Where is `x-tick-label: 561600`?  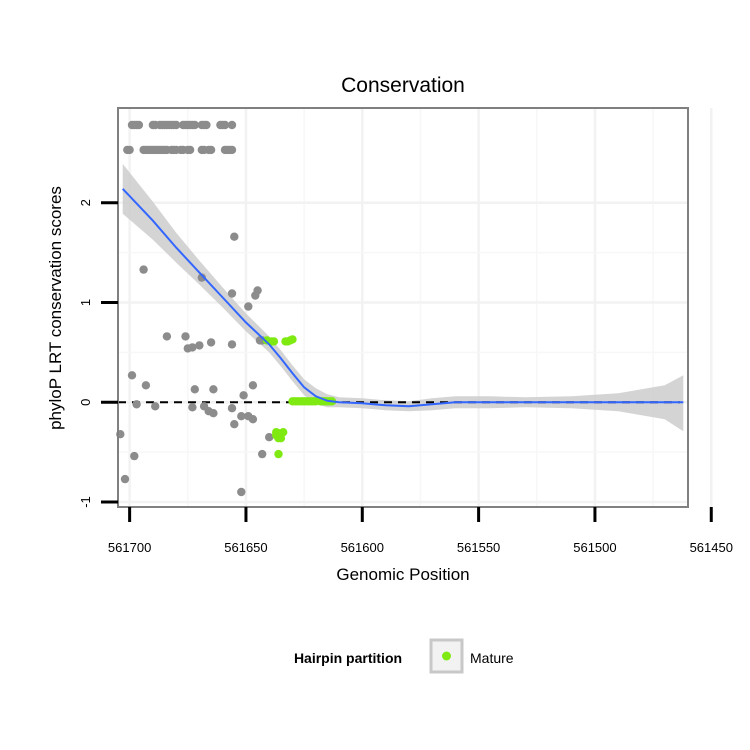 x-tick-label: 561600 is located at coordinates (362, 547).